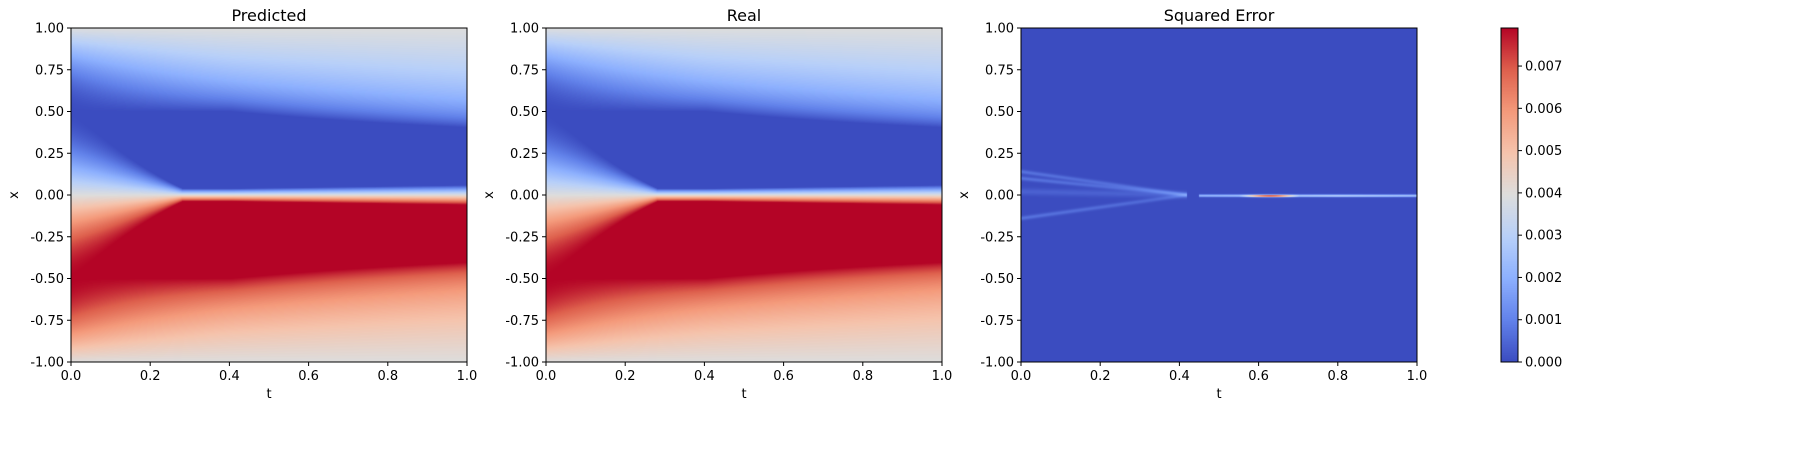 This screenshot has width=1807, height=470. I want to click on colorbar-tick-label: 0.004, so click(1543, 193).